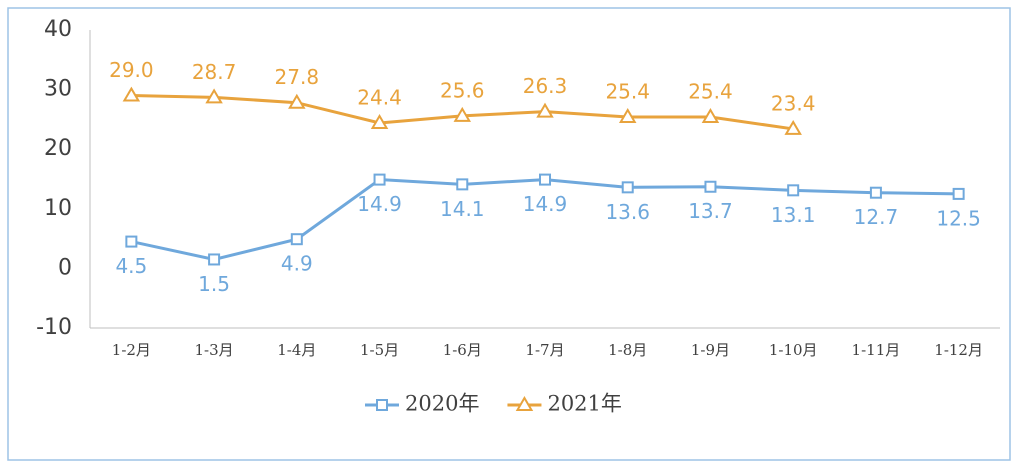  I want to click on data-label: 13.1, so click(793, 215).